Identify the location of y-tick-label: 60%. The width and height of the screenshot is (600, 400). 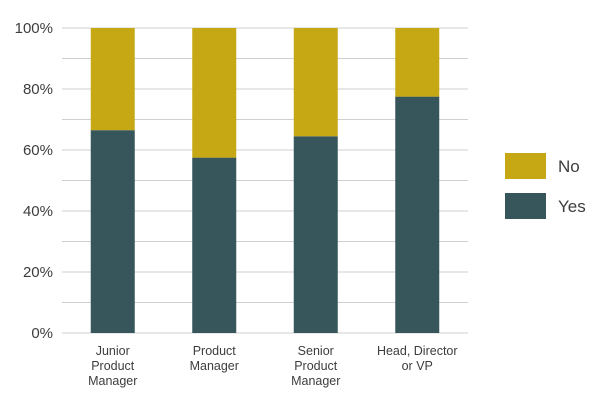
(38, 150).